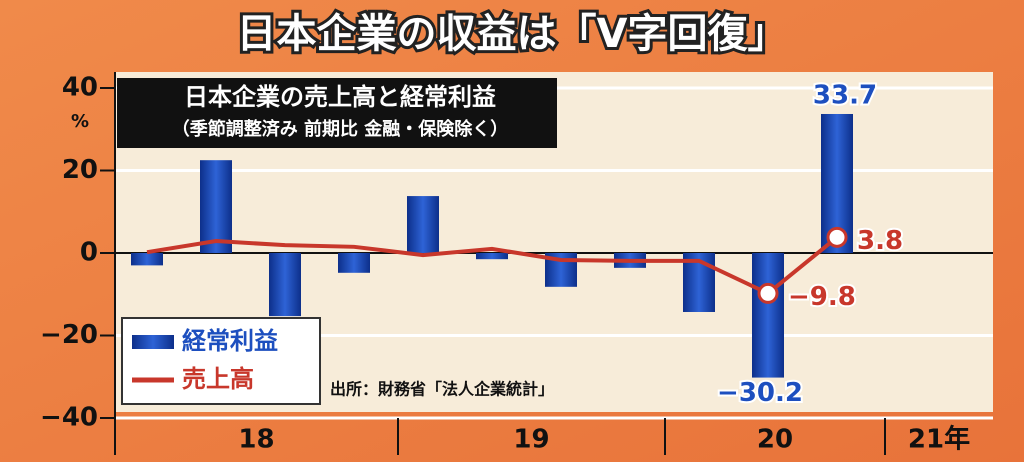 The width and height of the screenshot is (1024, 466). Describe the element at coordinates (230, 341) in the screenshot. I see `legend-label: 経常利益` at that location.